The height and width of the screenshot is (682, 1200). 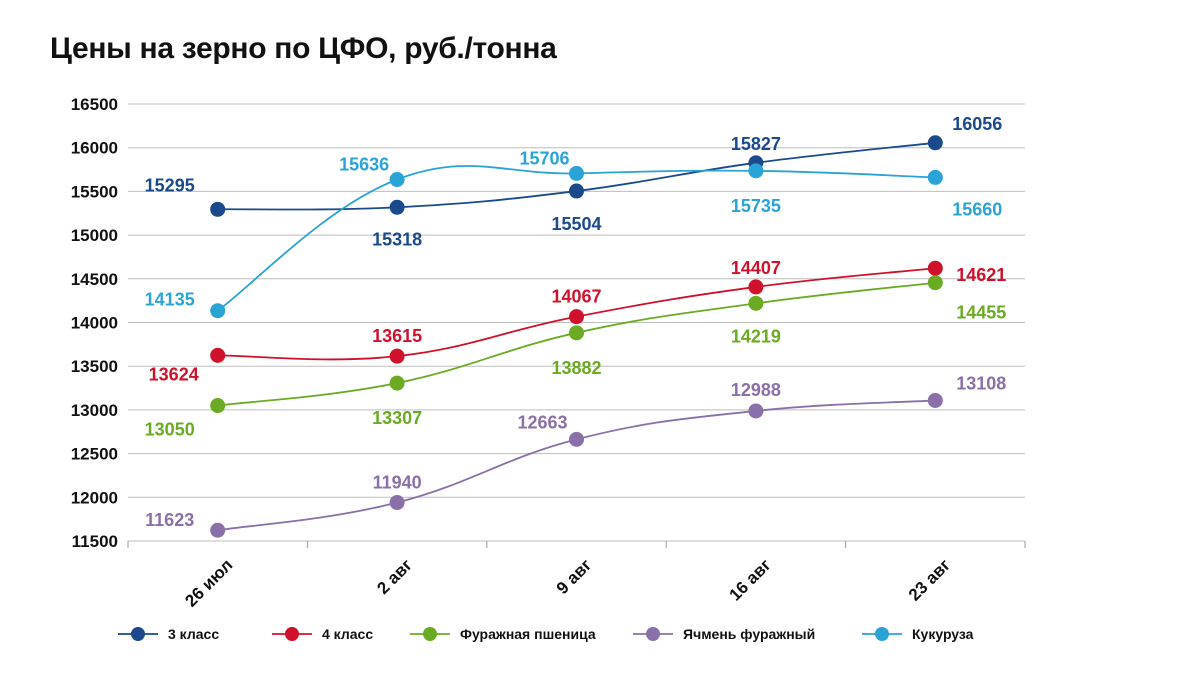 What do you see at coordinates (193, 634) in the screenshot?
I see `legend-label: 3 класс` at bounding box center [193, 634].